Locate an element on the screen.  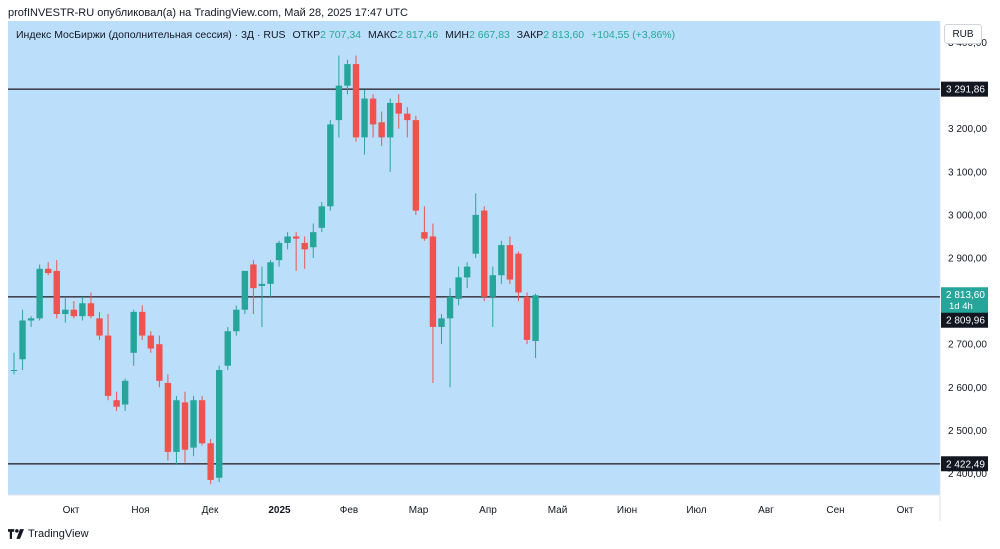
y-tick-label: 3 100,00 is located at coordinates (967, 172).